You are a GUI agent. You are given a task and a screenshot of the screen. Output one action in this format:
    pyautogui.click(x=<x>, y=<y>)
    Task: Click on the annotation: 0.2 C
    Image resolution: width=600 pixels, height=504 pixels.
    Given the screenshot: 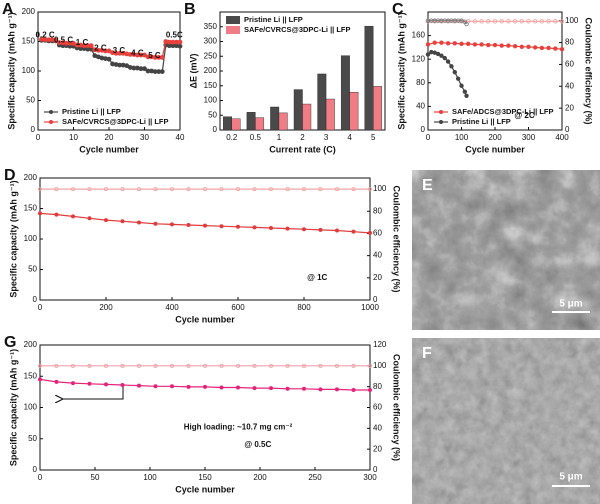 What is the action you would take?
    pyautogui.click(x=45, y=35)
    